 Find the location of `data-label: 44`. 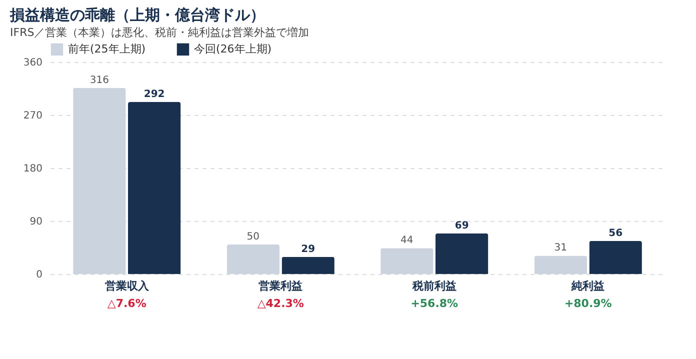

data-label: 44 is located at coordinates (407, 240).